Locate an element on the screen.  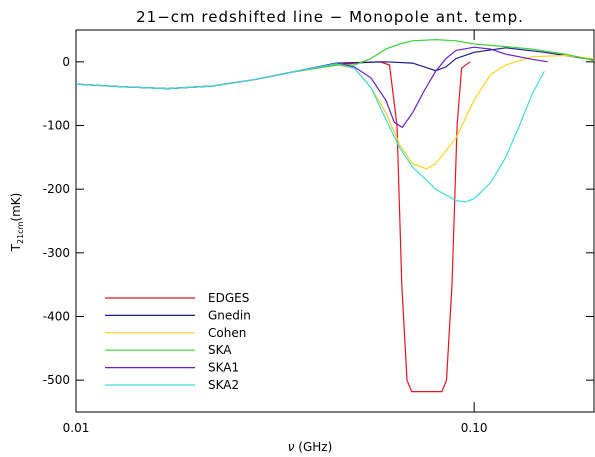
y-axis-label: T21cm(mK) is located at coordinates (17, 223).